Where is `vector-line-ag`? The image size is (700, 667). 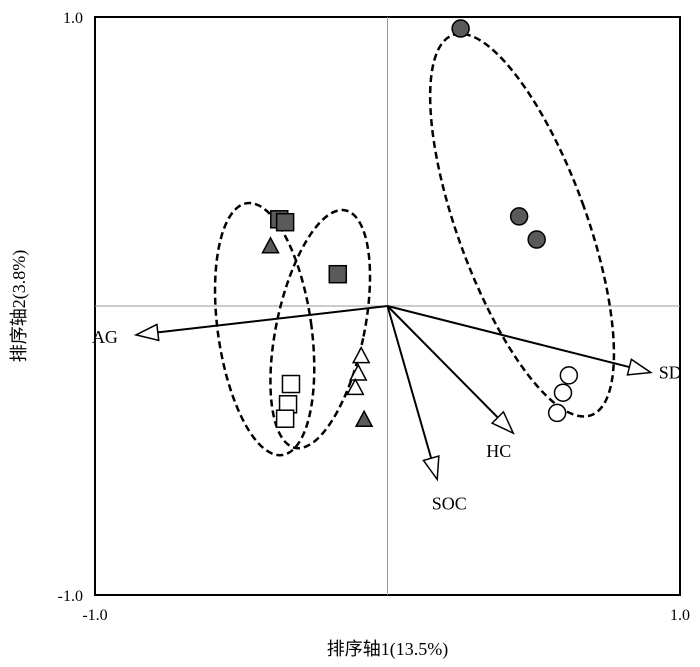 vector-line-ag is located at coordinates (272, 319).